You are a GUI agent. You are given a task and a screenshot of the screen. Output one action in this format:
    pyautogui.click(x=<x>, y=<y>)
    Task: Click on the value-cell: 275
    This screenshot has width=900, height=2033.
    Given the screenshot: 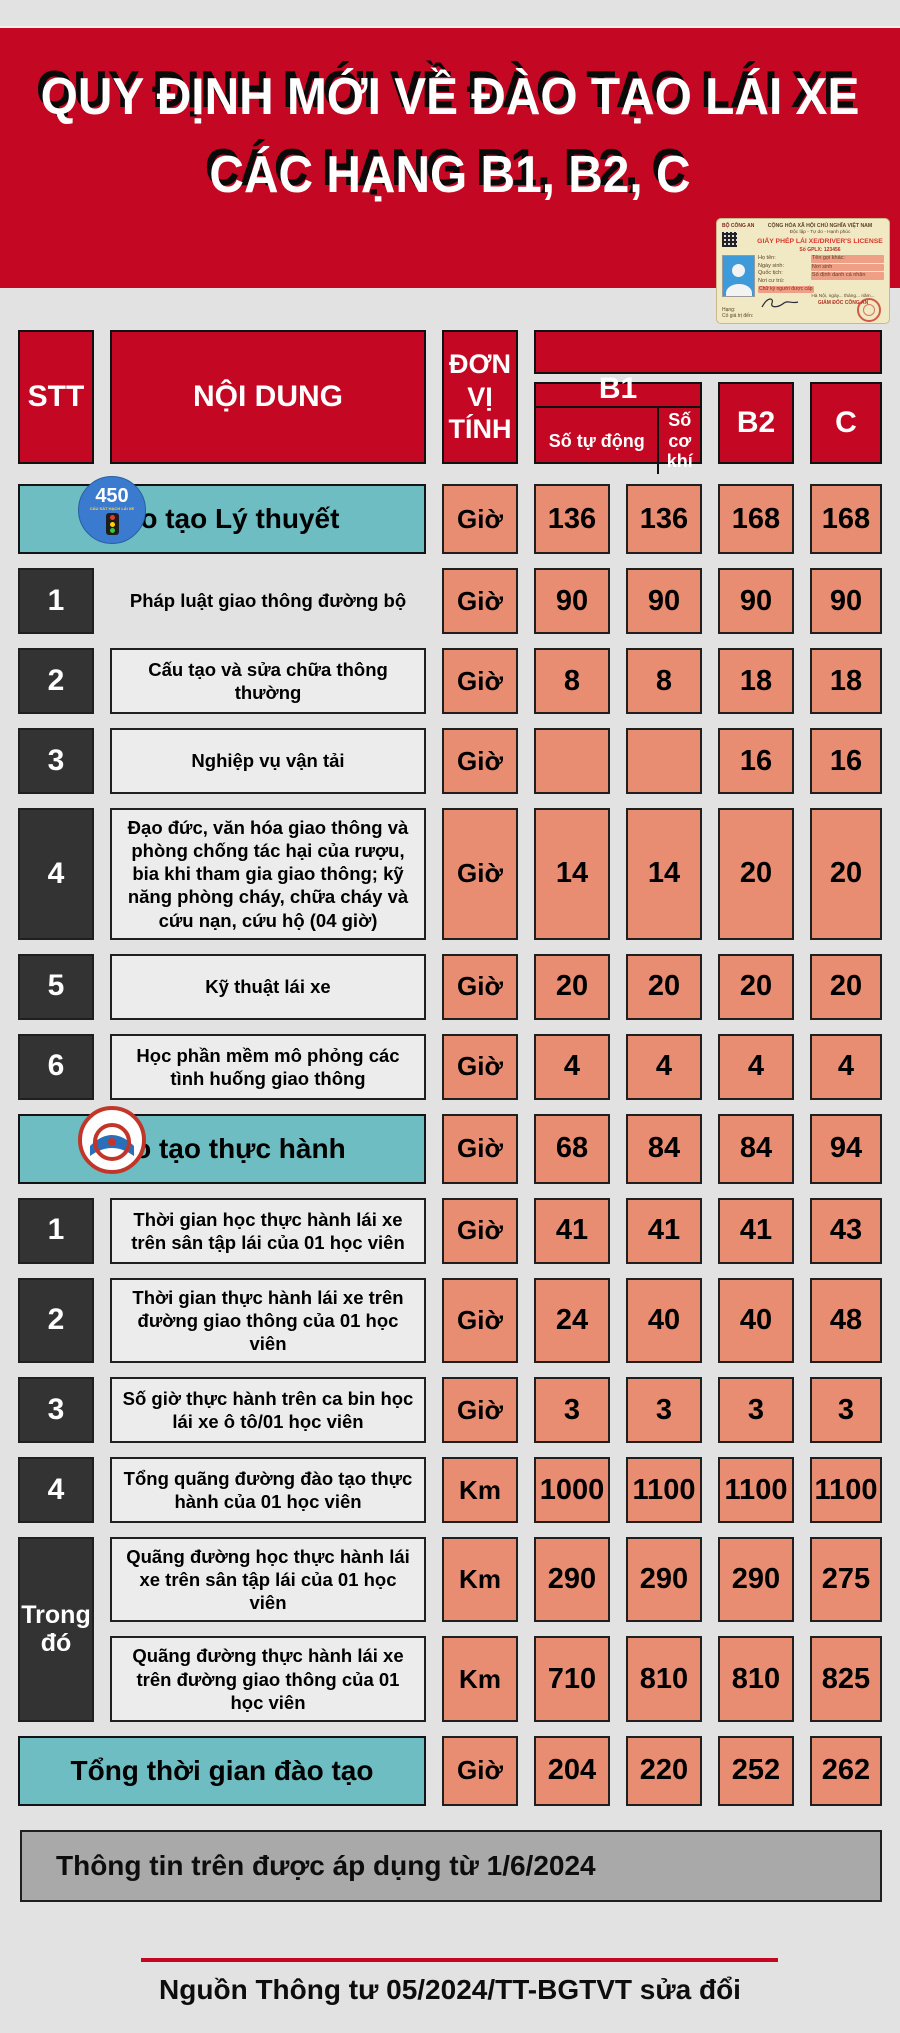 What is the action you would take?
    pyautogui.click(x=846, y=1580)
    